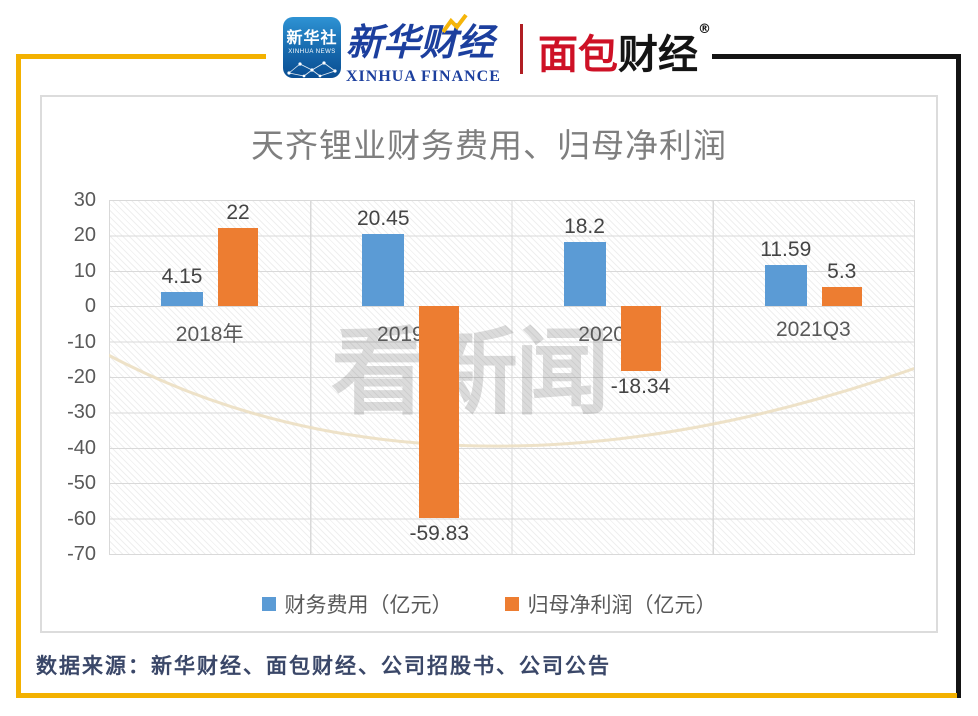 The width and height of the screenshot is (978, 716). I want to click on frame-right, so click(958, 376).